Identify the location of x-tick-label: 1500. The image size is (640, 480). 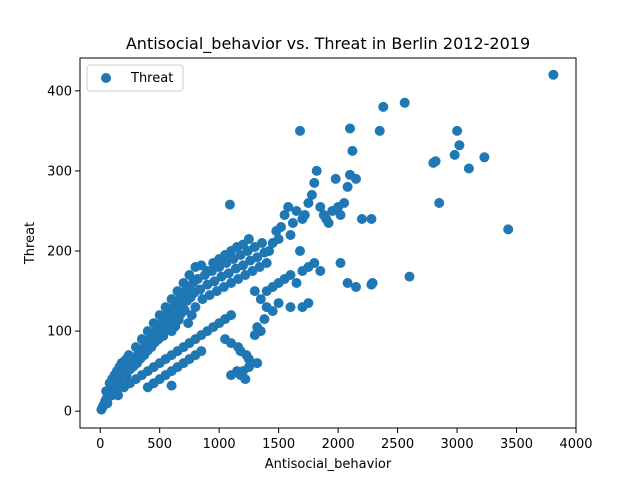
(278, 444).